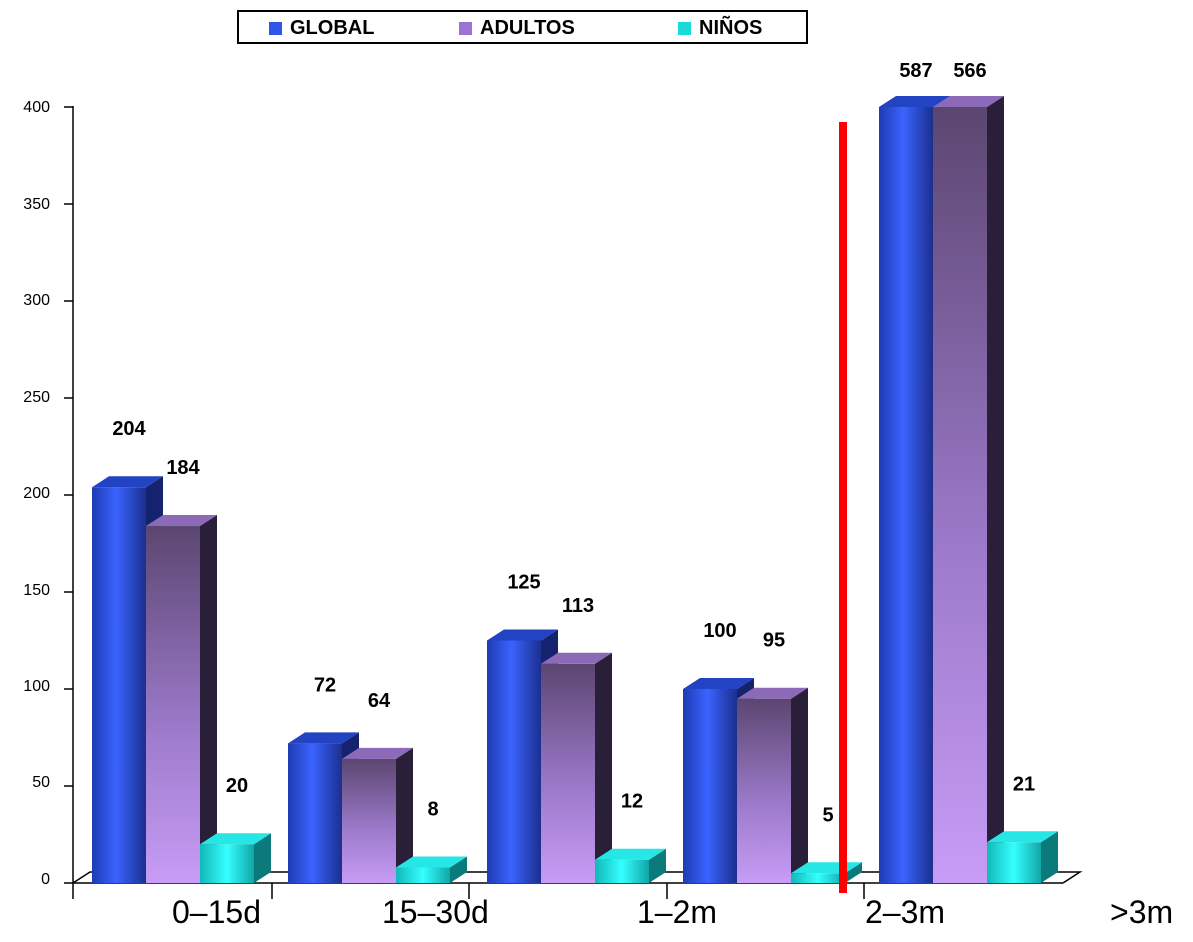  What do you see at coordinates (41, 782) in the screenshot?
I see `y-tick-50: 50` at bounding box center [41, 782].